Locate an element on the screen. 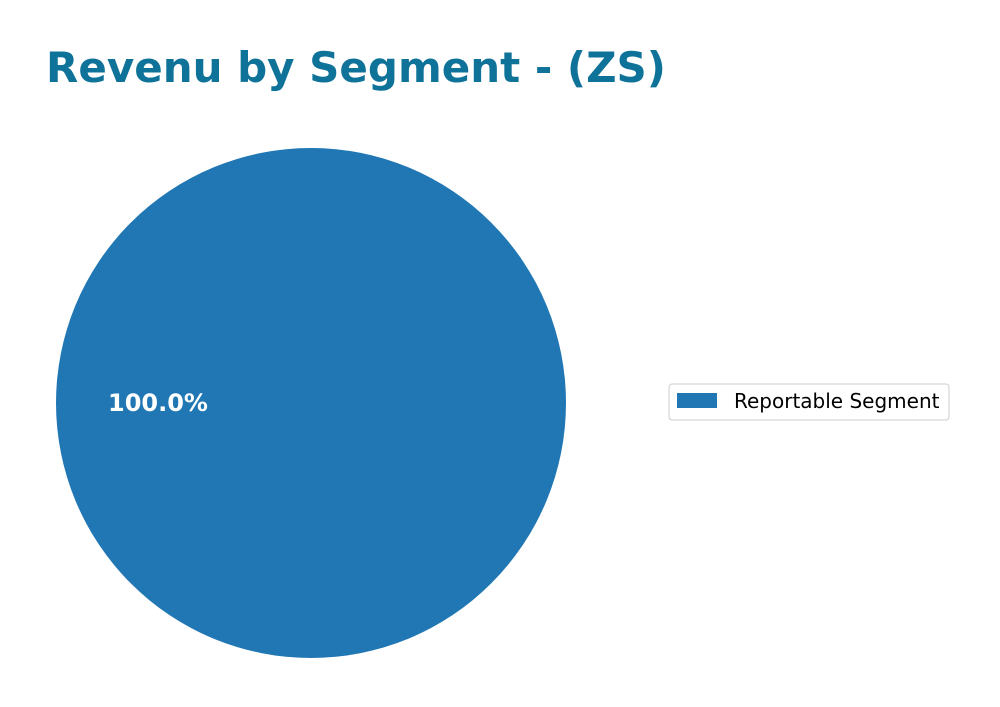 The height and width of the screenshot is (707, 1000). chart-title: Revenu by Segment - (ZS) is located at coordinates (356, 67).